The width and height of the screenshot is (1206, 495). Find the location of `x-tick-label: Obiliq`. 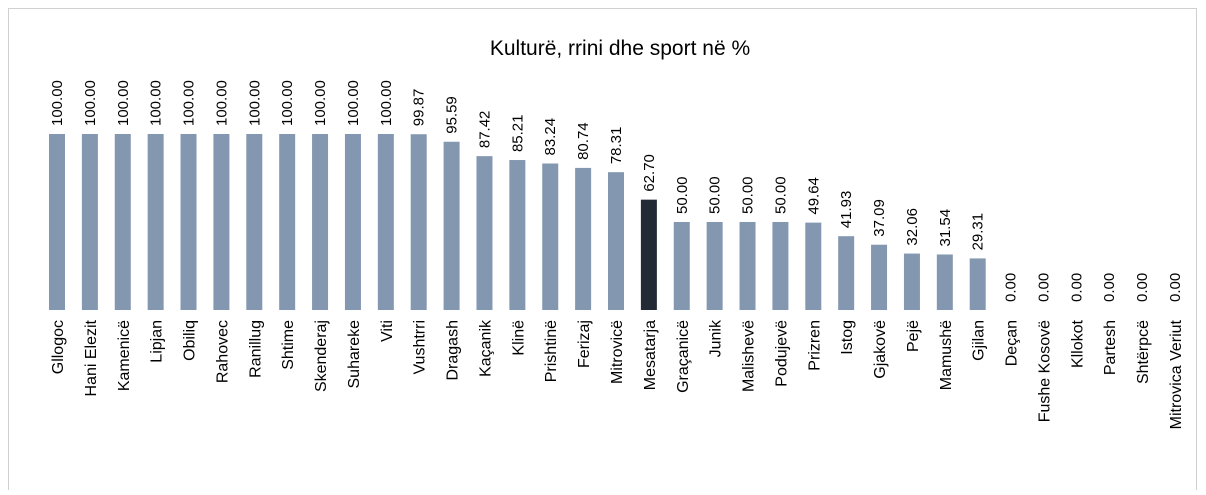

x-tick-label: Obiliq is located at coordinates (190, 340).